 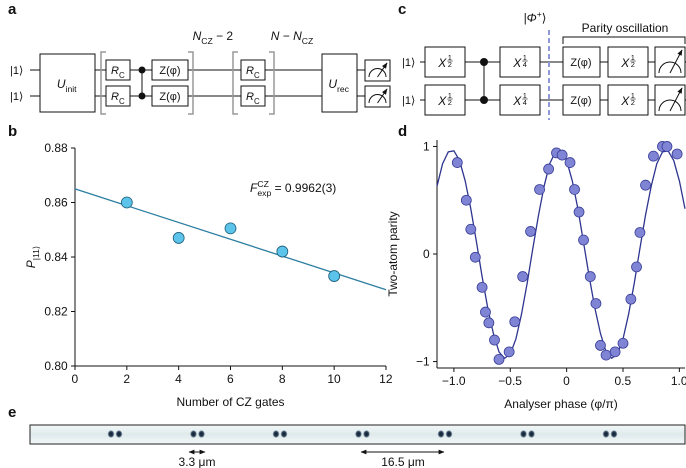 I want to click on y-tick-label: 0.88, so click(x=56, y=148).